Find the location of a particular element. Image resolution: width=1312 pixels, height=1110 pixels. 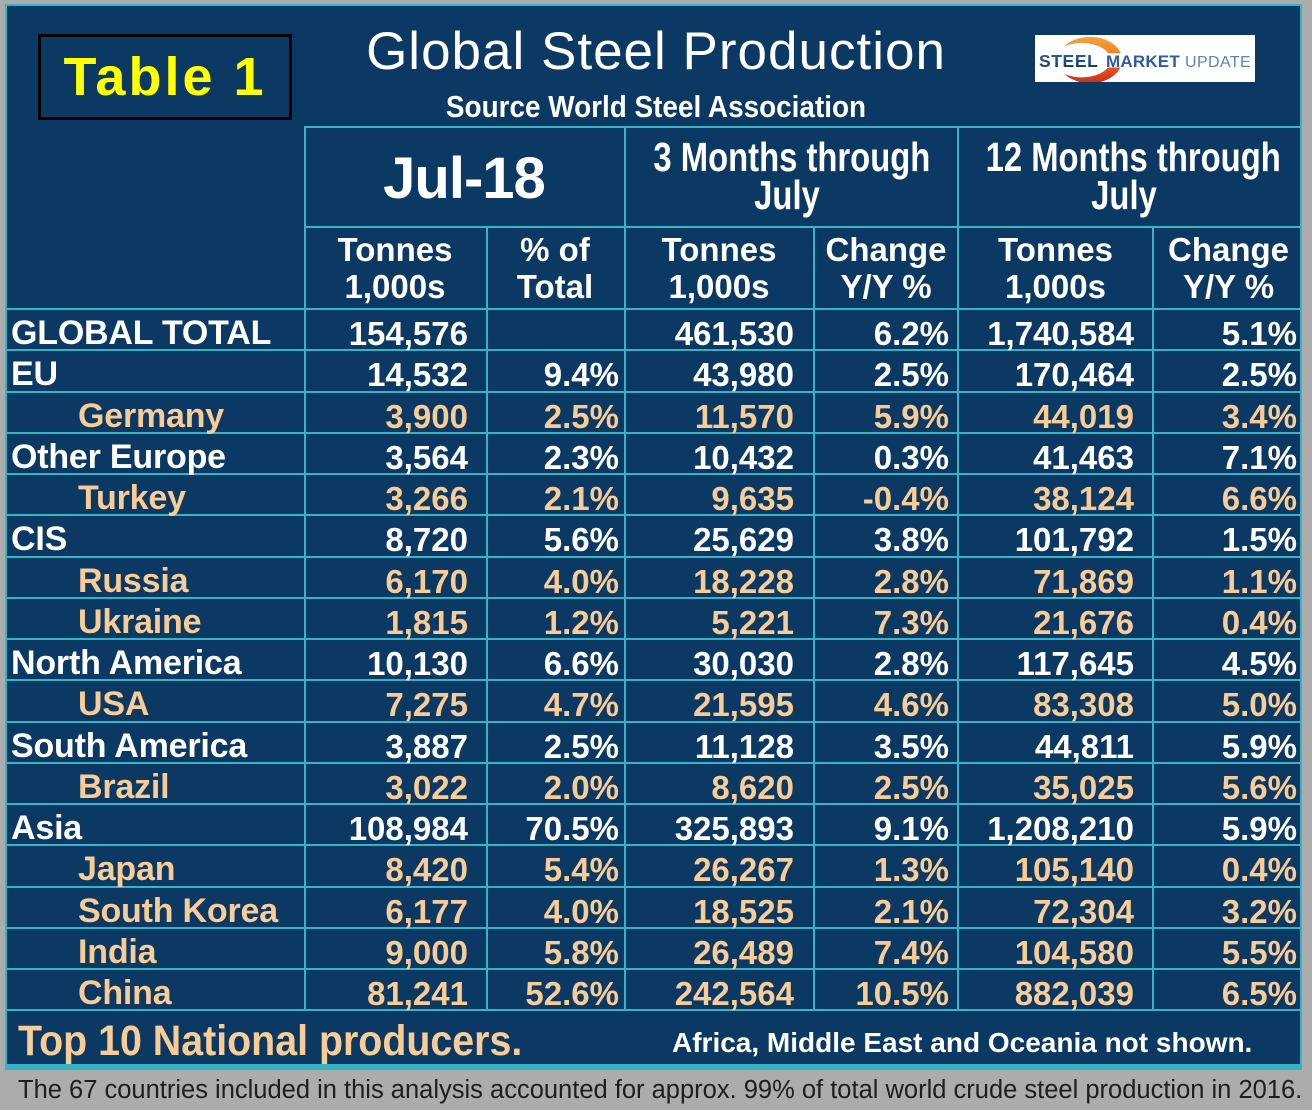

svg-text: UPDATE is located at coordinates (1218, 62).